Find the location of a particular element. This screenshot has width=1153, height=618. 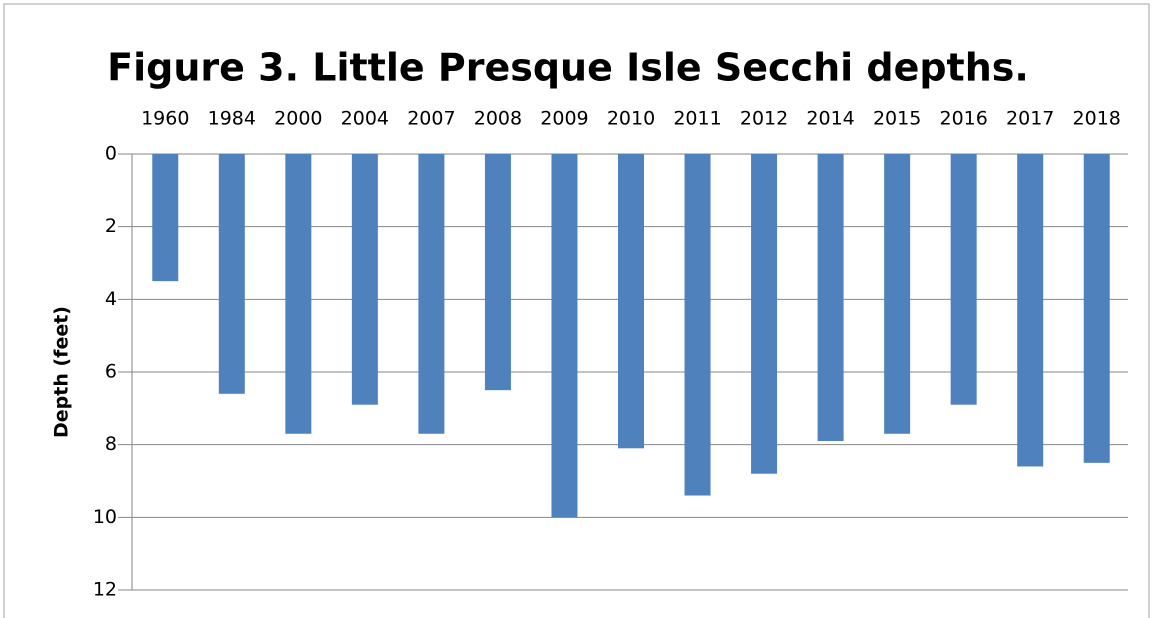

x-tick-label: 2000 is located at coordinates (298, 119).